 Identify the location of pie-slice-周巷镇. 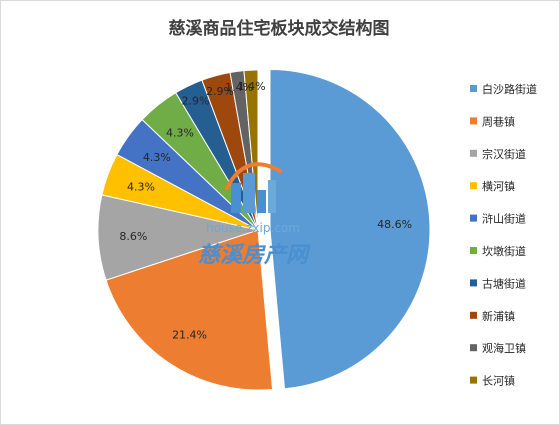
(189, 310).